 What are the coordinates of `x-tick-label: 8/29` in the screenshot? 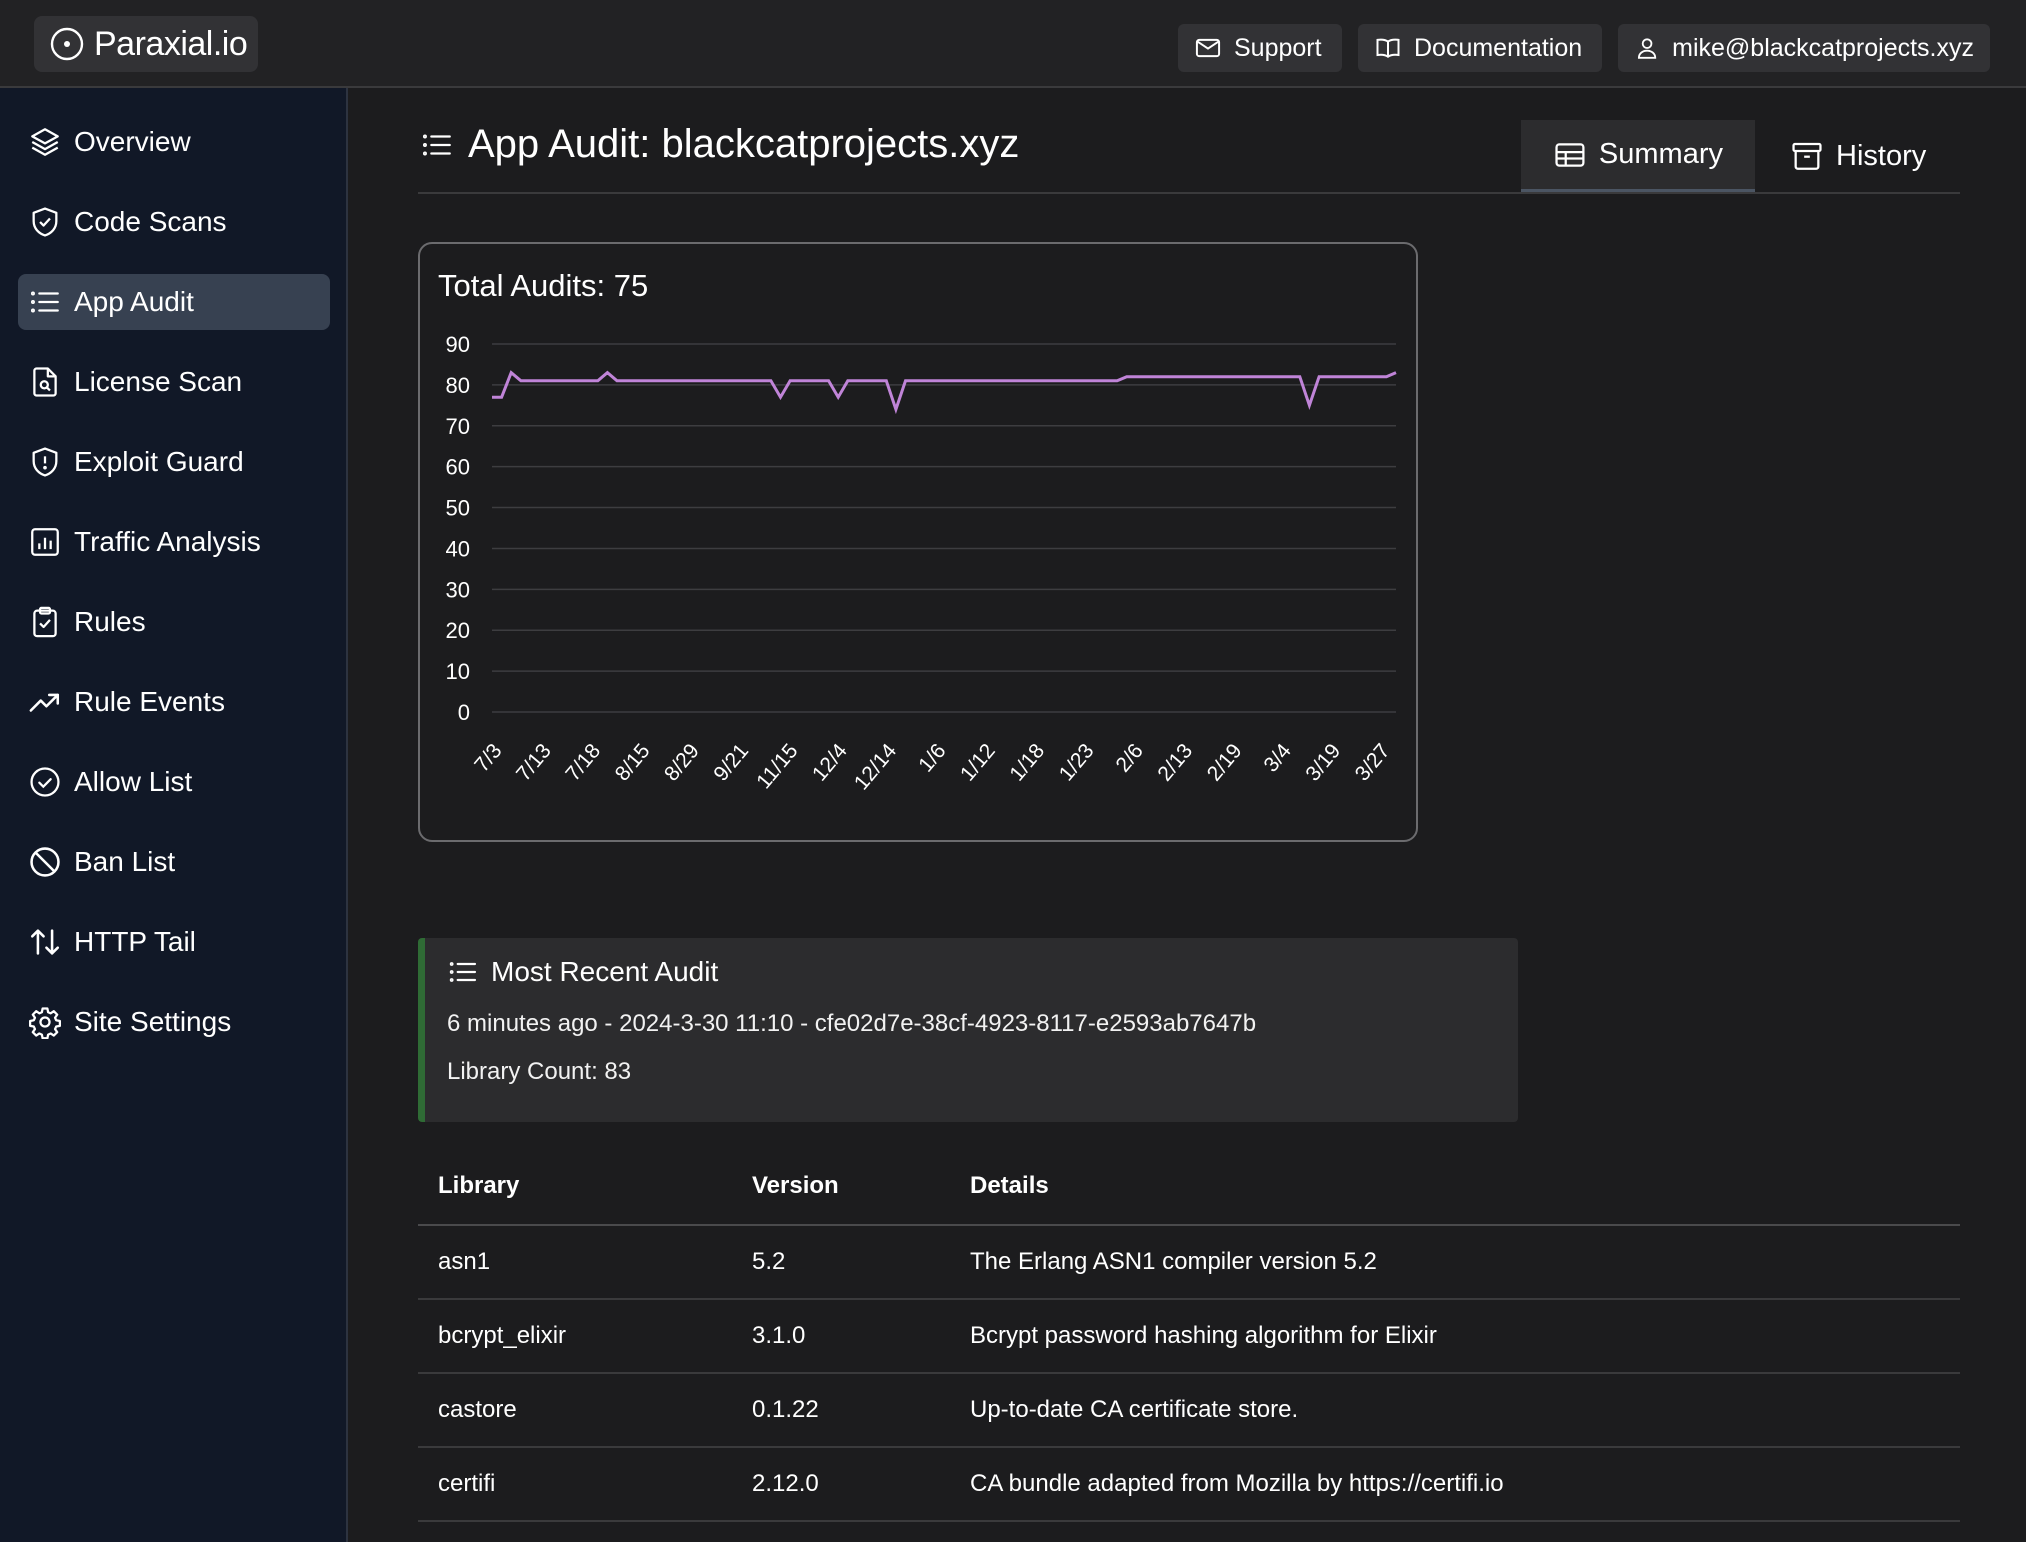 It's located at (682, 762).